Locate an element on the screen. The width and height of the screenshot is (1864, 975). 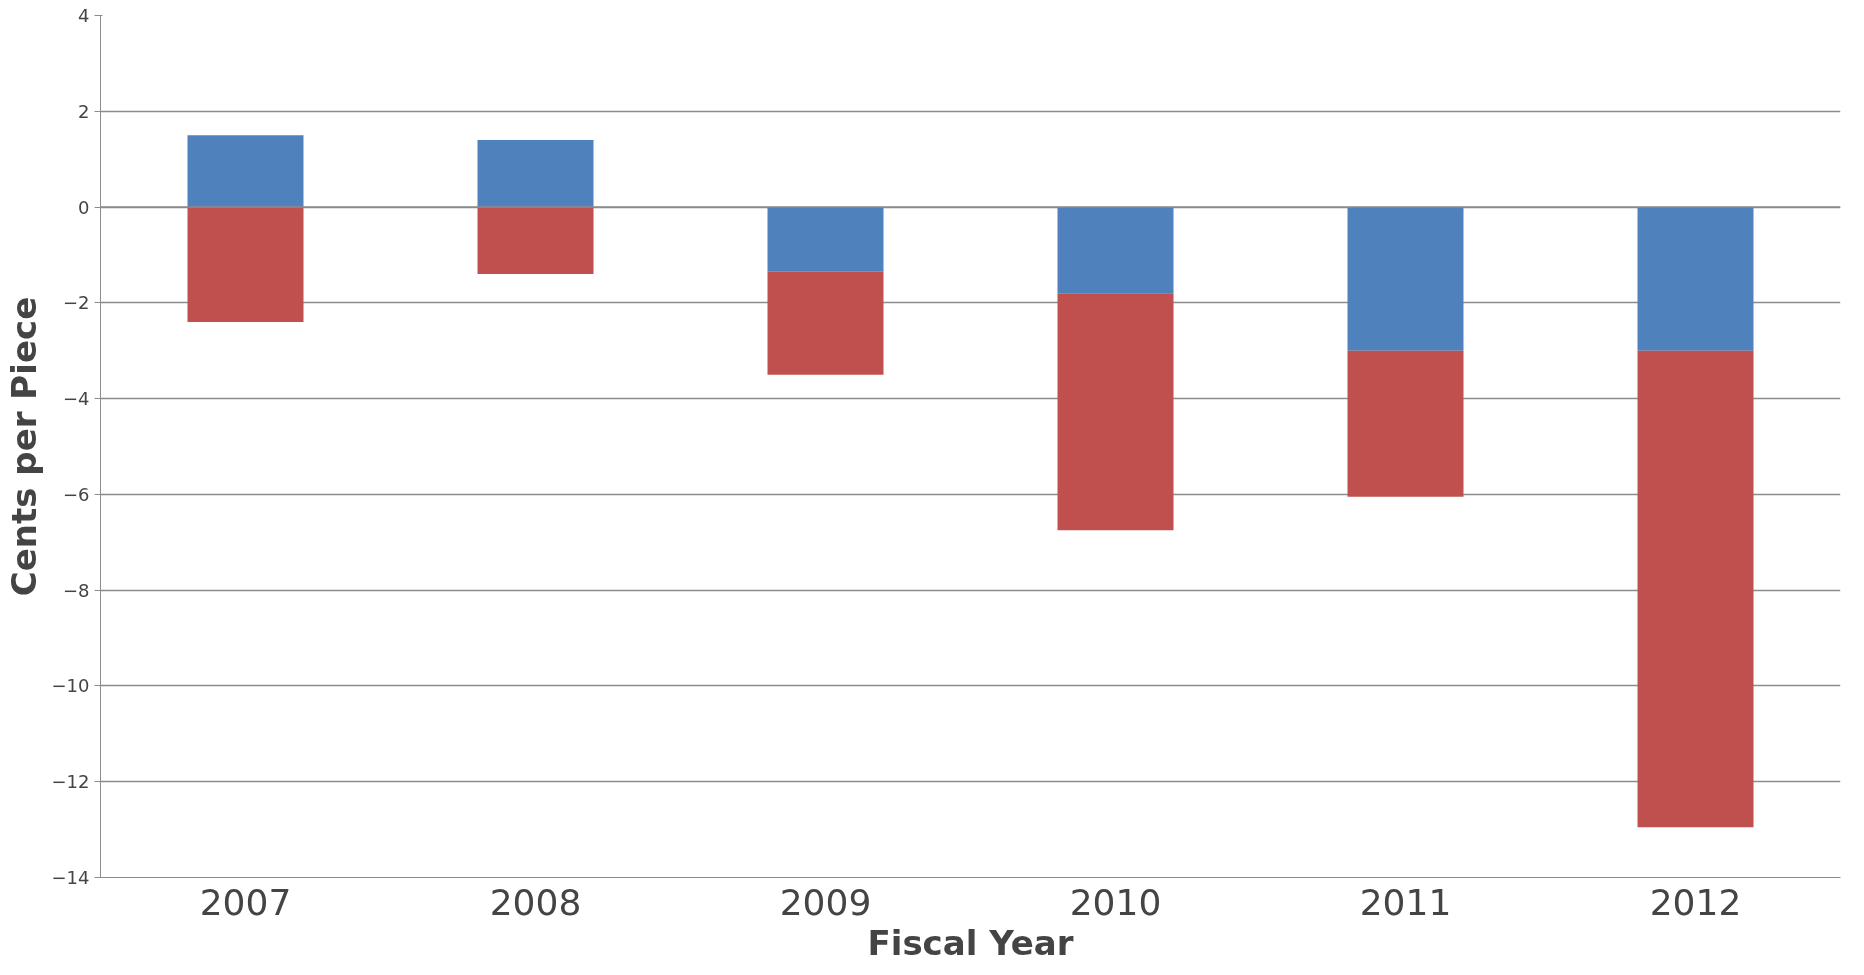
x-tick-label: 2010 is located at coordinates (1115, 902).